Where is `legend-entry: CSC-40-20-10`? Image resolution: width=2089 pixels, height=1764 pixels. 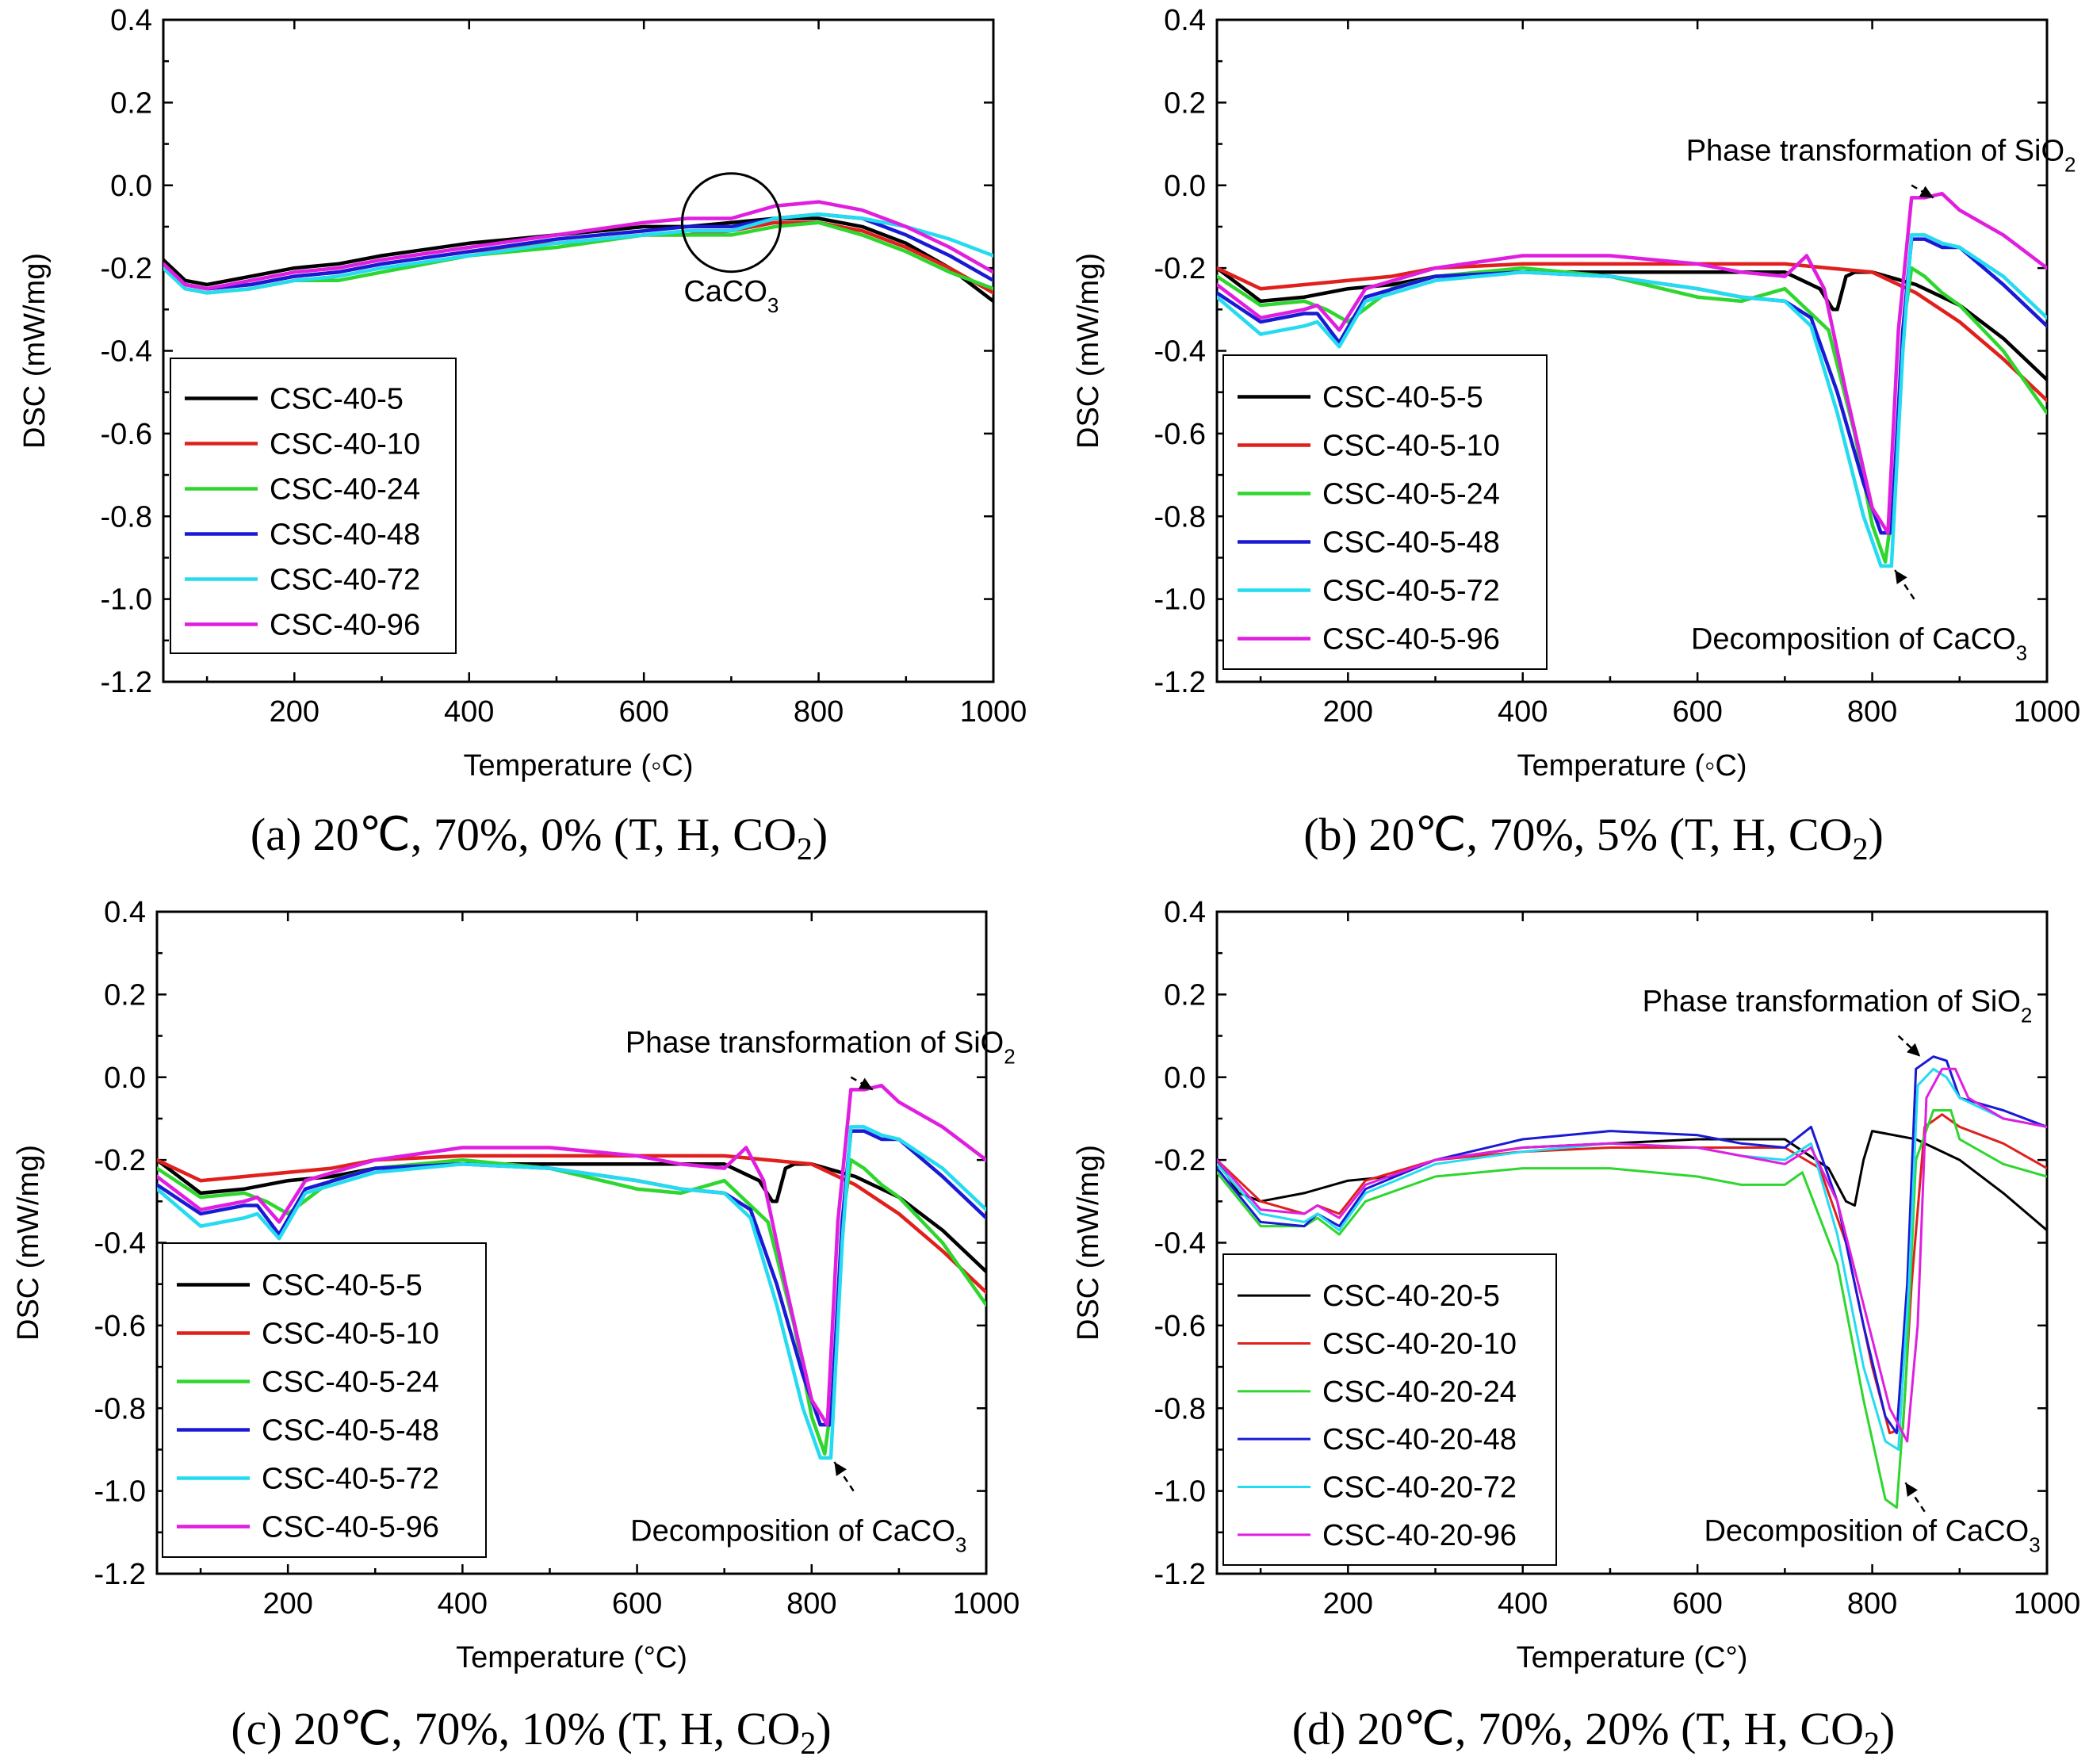 legend-entry: CSC-40-20-10 is located at coordinates (1420, 1344).